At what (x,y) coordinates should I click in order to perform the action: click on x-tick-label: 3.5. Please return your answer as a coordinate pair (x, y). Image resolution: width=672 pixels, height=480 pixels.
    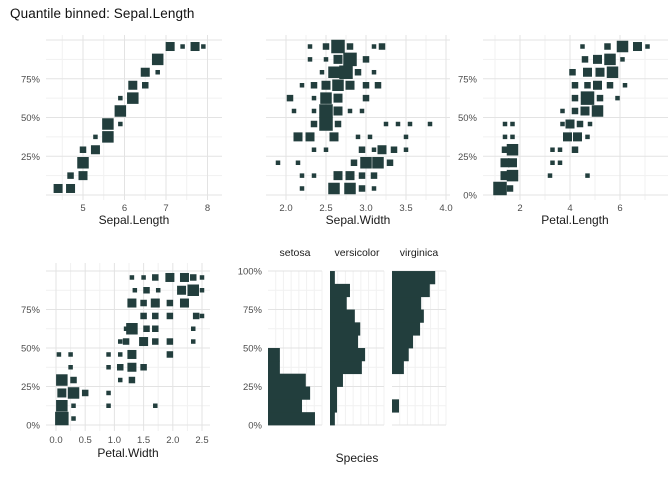
    Looking at the image, I should click on (405, 208).